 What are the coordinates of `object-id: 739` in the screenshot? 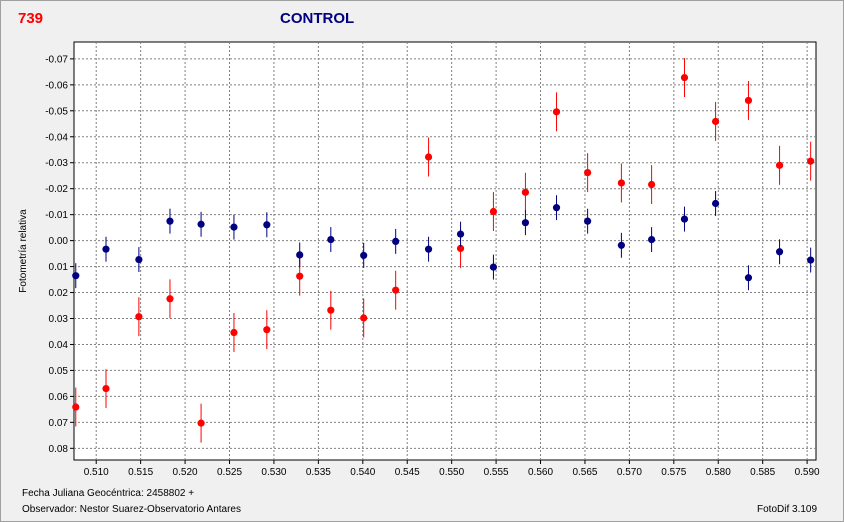 It's located at (31, 18).